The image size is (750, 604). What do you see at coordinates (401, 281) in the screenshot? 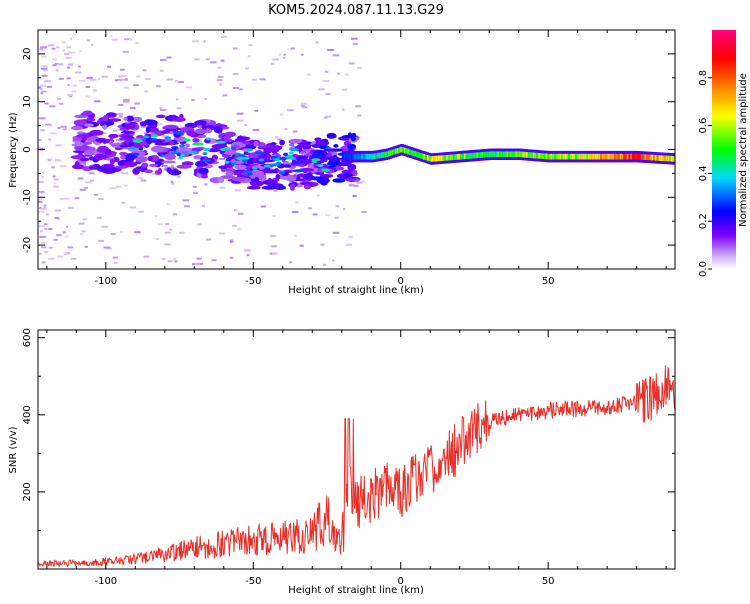
I see `spectrogram-x-tick-label: 0` at bounding box center [401, 281].